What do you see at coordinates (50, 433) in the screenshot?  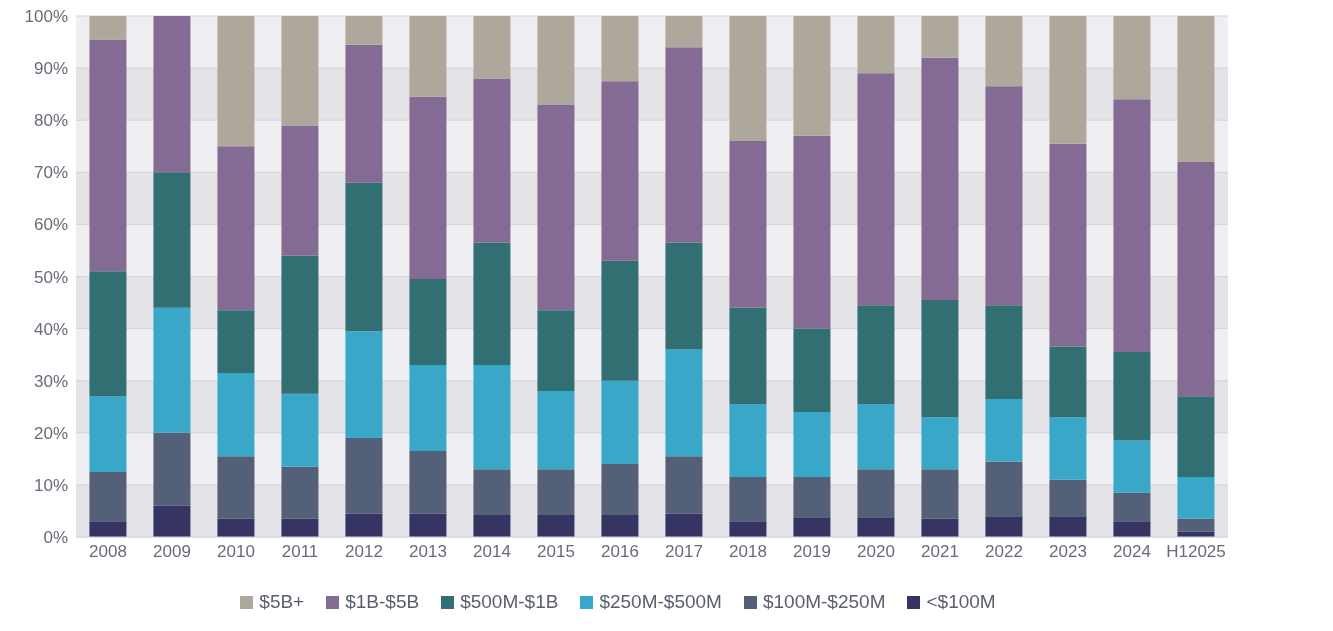 I see `y-tick-label: 20%` at bounding box center [50, 433].